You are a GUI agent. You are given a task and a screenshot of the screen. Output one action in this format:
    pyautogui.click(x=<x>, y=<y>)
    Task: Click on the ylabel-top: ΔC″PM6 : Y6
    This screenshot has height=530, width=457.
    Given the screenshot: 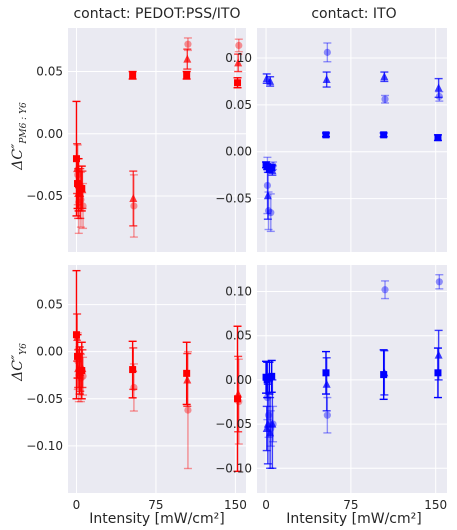 What is the action you would take?
    pyautogui.click(x=19, y=136)
    